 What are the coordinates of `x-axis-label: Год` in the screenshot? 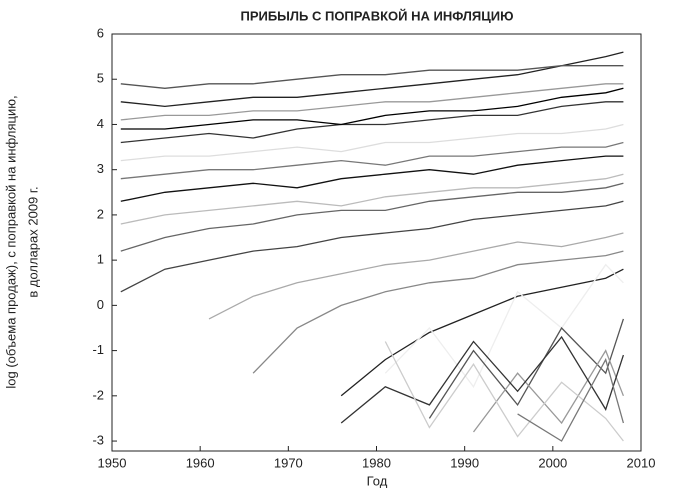 It's located at (377, 480).